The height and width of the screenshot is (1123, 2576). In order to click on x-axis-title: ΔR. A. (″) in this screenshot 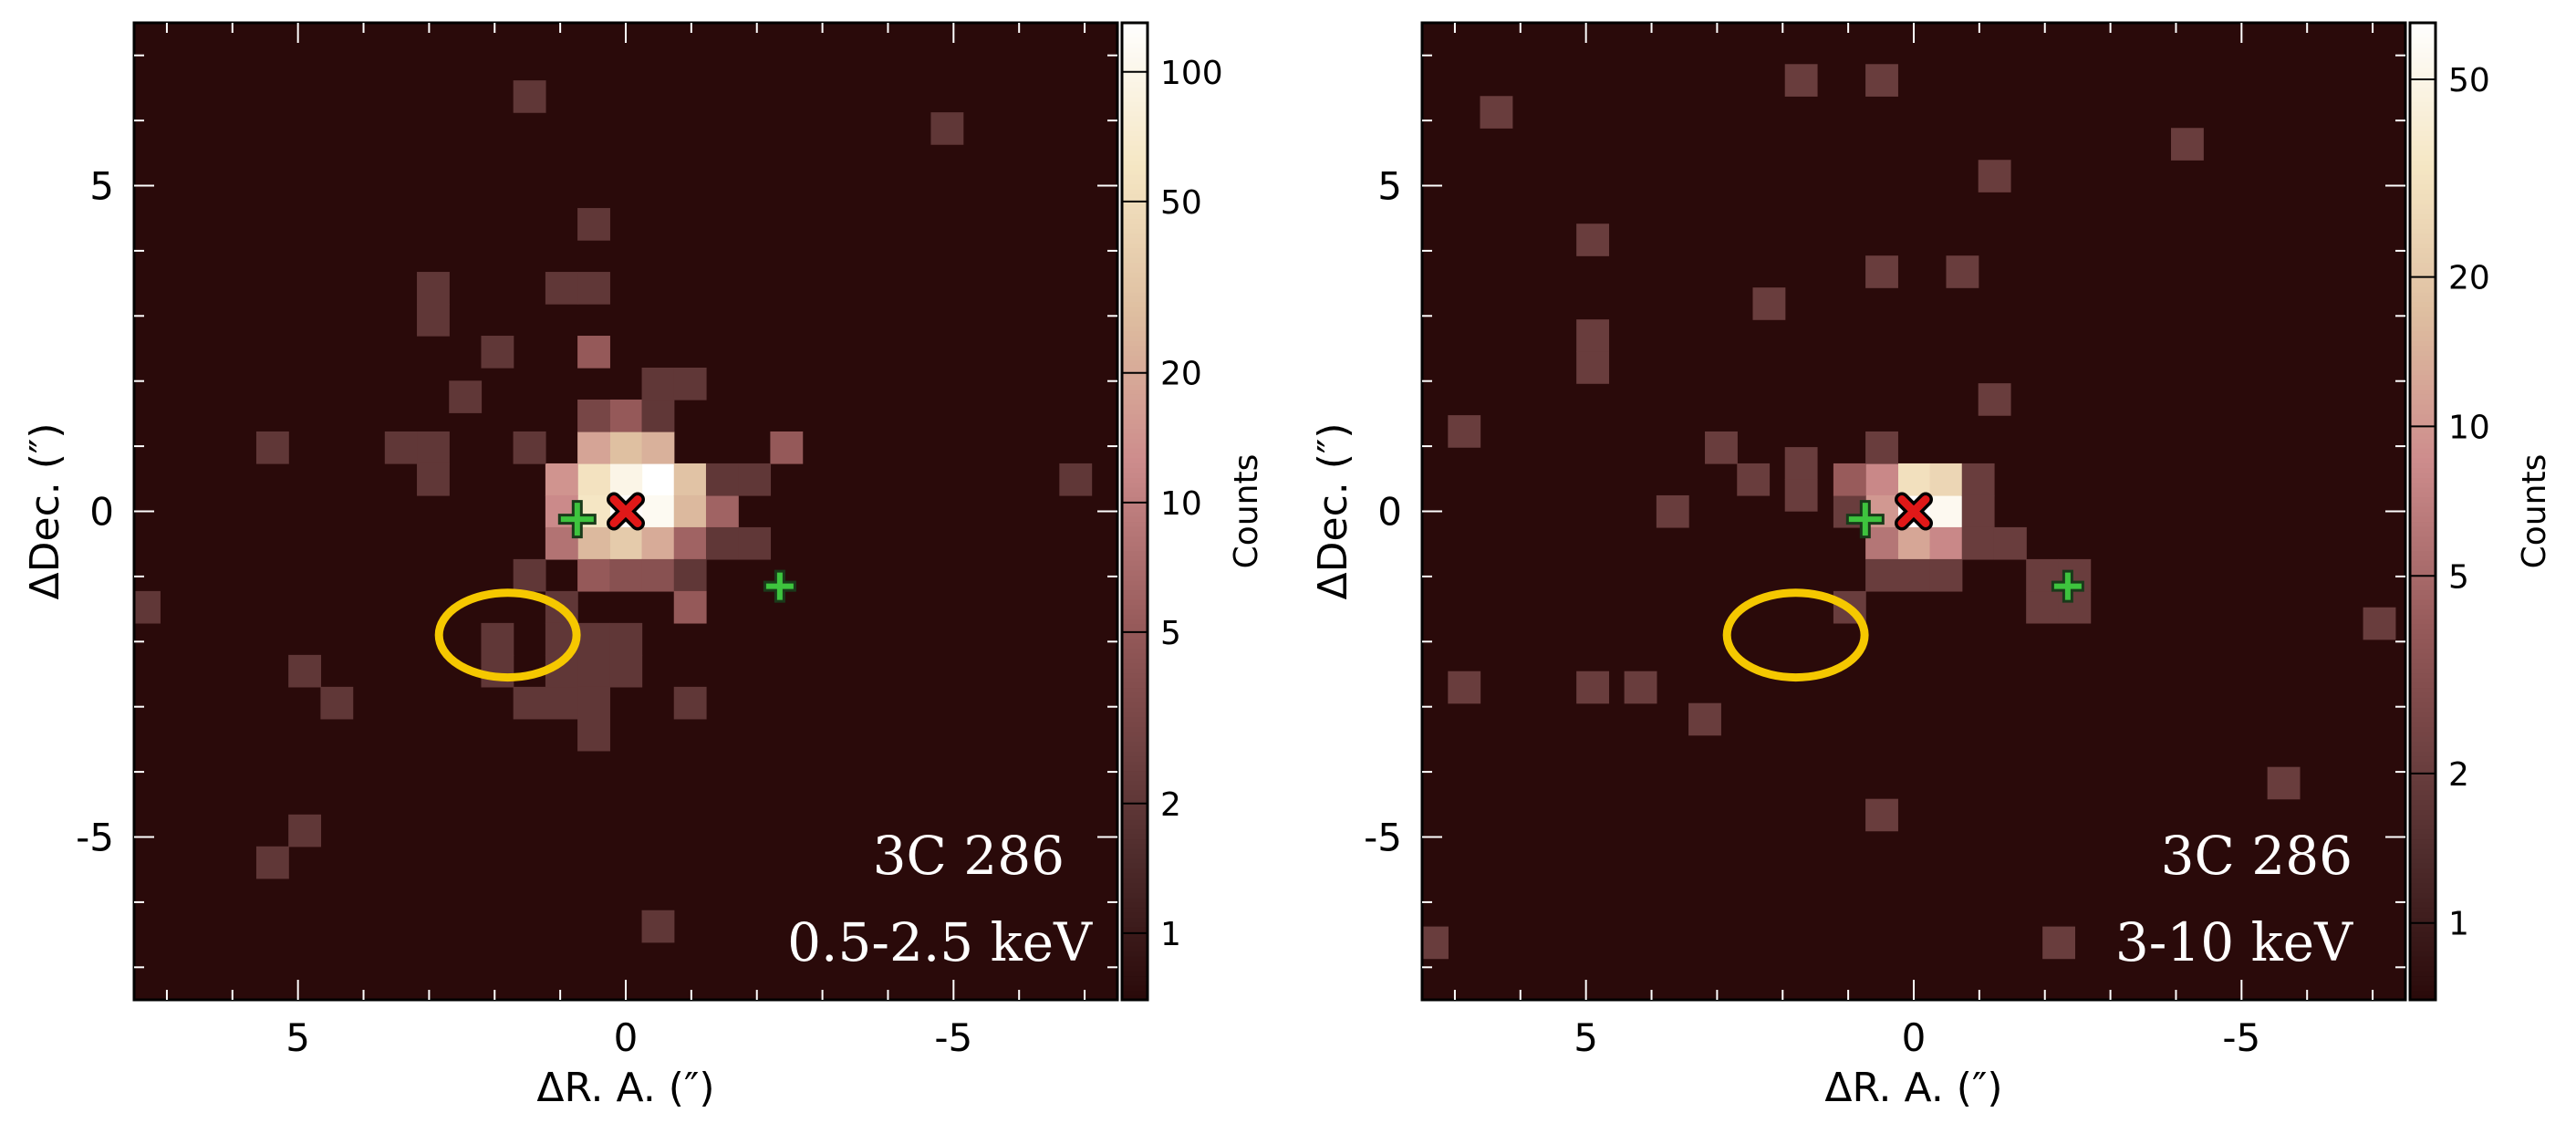, I will do `click(1913, 1088)`.